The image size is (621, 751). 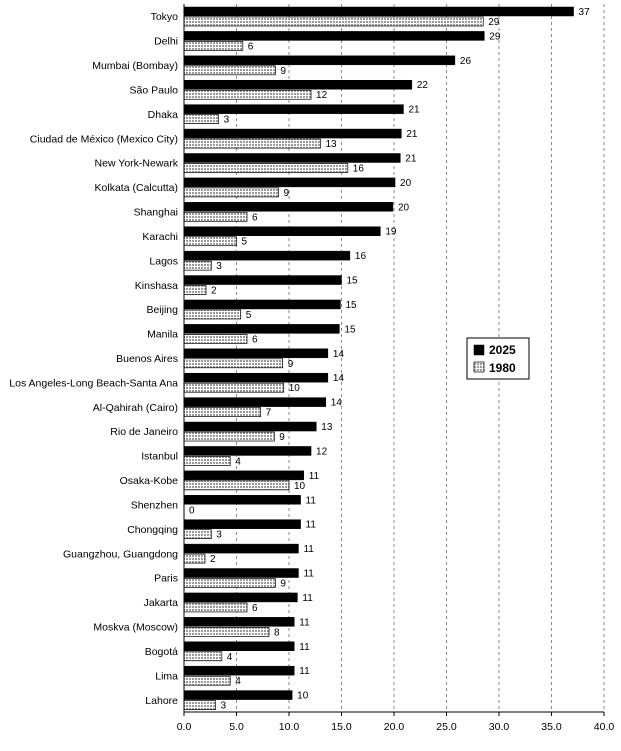 I want to click on legend: 2025 1980, so click(x=498, y=358).